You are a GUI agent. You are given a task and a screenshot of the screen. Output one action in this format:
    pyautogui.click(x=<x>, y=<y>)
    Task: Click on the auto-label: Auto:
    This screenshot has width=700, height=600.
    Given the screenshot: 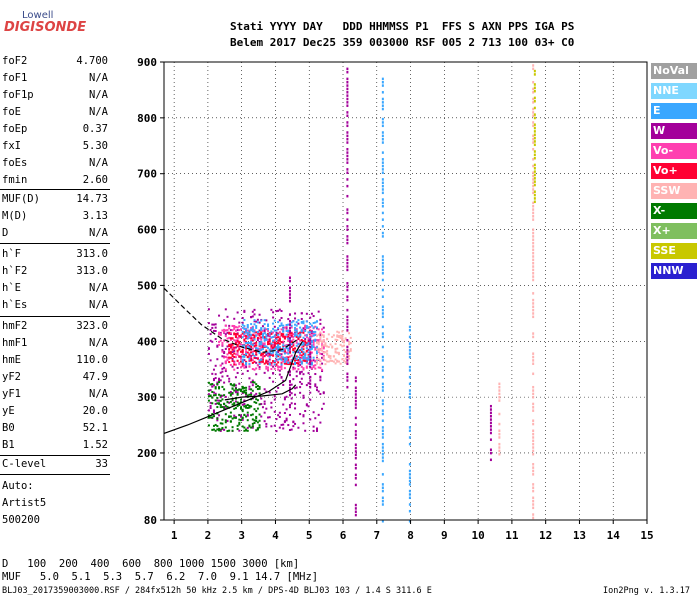 What is the action you would take?
    pyautogui.click(x=18, y=486)
    